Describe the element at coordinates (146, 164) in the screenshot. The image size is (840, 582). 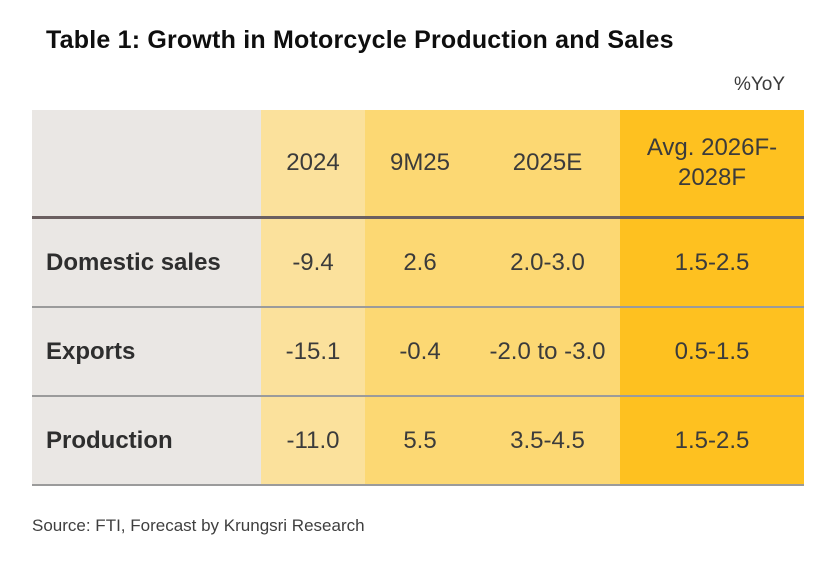
I see `header-empty-cell` at that location.